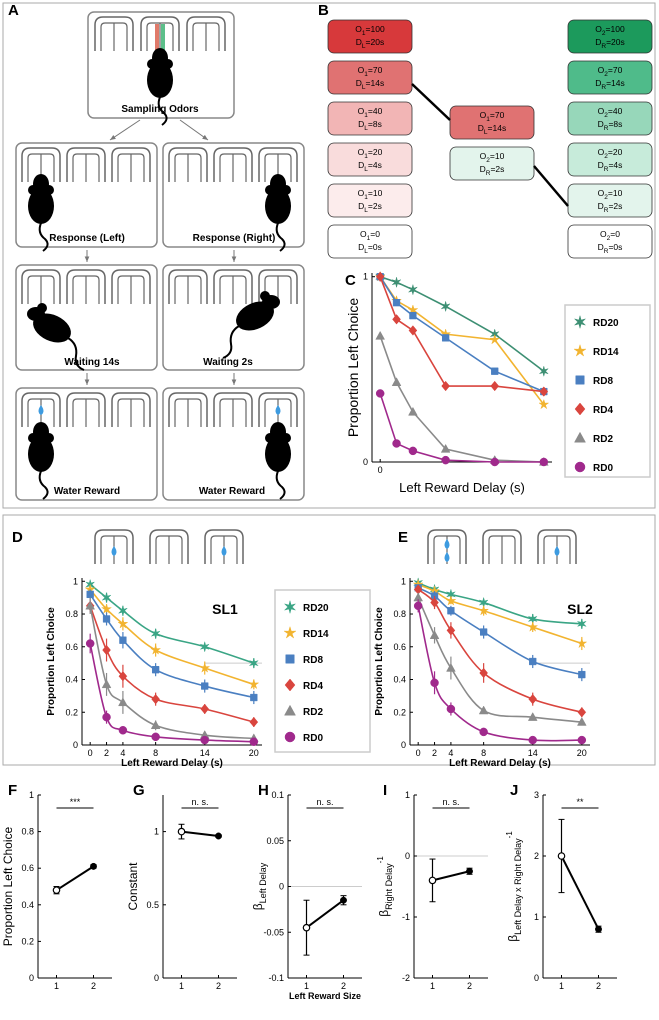 The image size is (659, 1020). I want to click on significance-label: **, so click(580, 802).